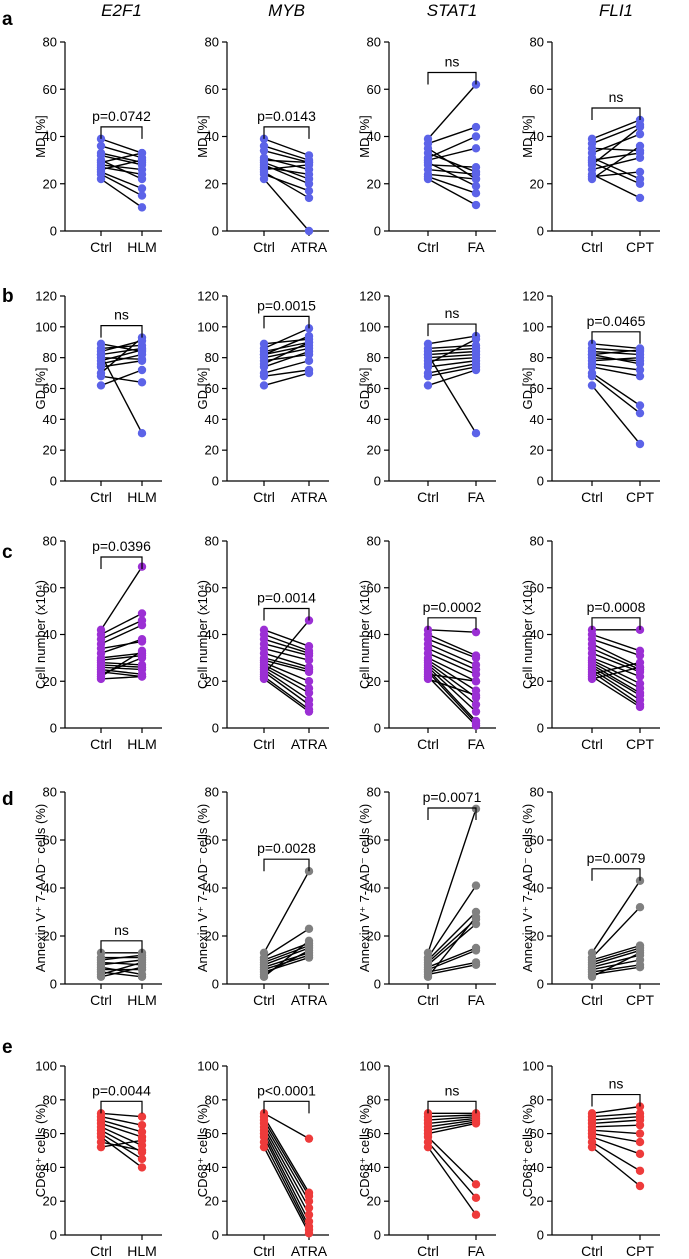 This screenshot has height=1259, width=689. Describe the element at coordinates (40, 888) in the screenshot. I see `y-axis-label: Annexin V⁺ 7-AAD⁻ cells (%)` at that location.